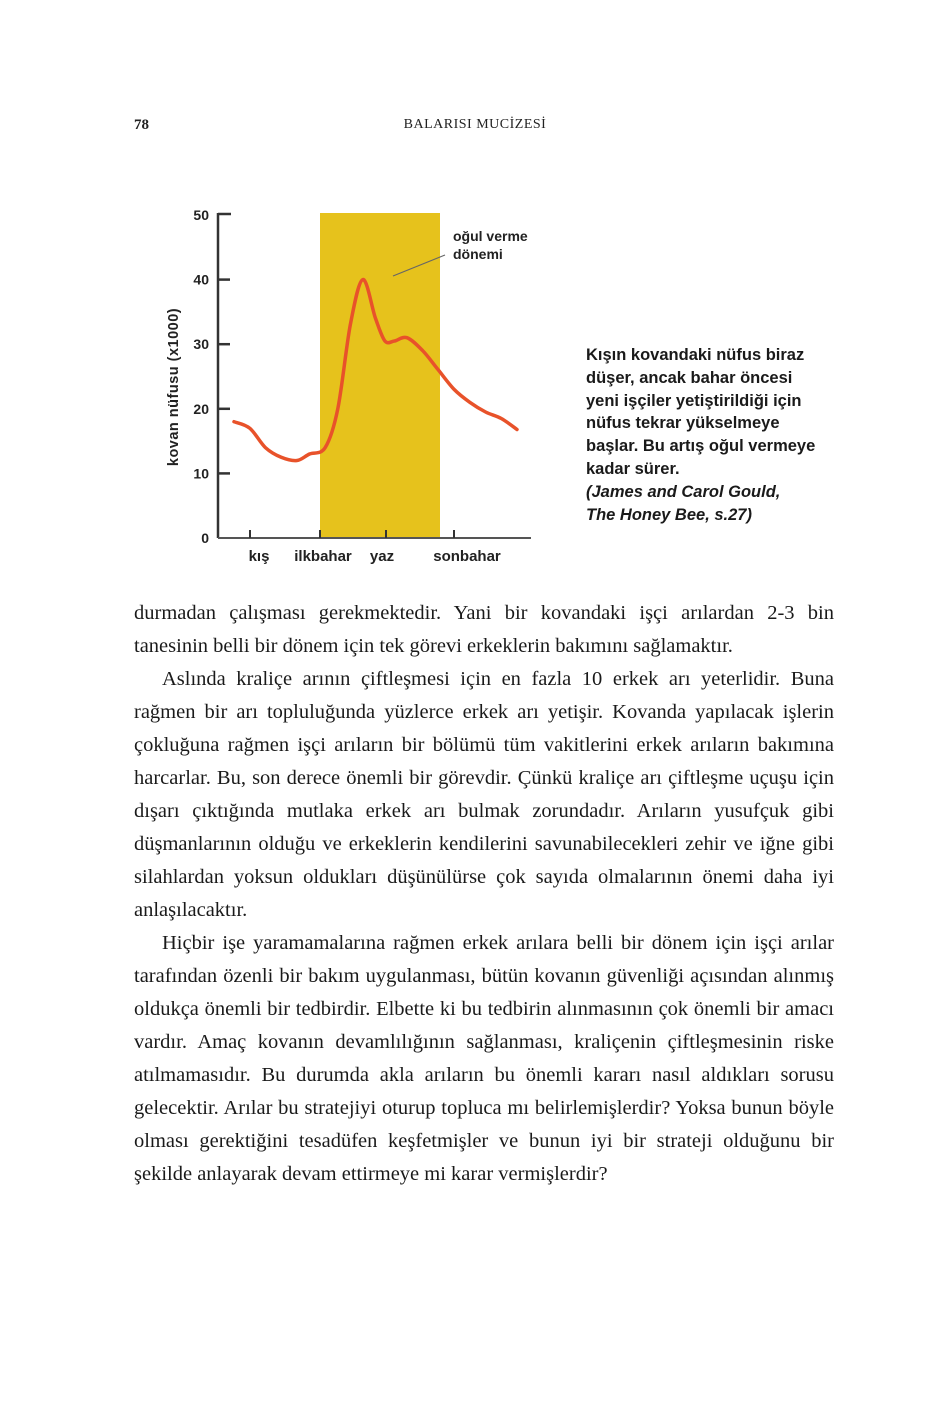 This screenshot has width=950, height=1404. What do you see at coordinates (467, 556) in the screenshot?
I see `season-label: sonbahar` at bounding box center [467, 556].